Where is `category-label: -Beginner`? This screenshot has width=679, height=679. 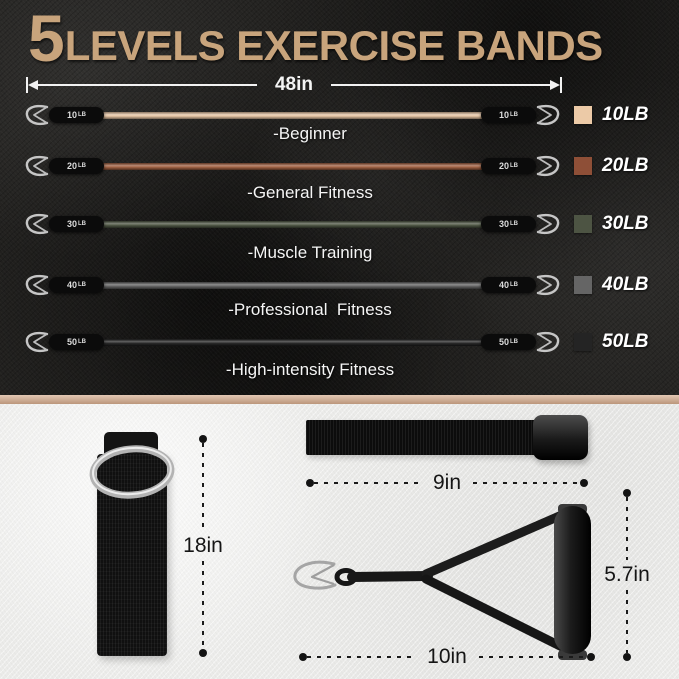
category-label: -Beginner is located at coordinates (310, 133).